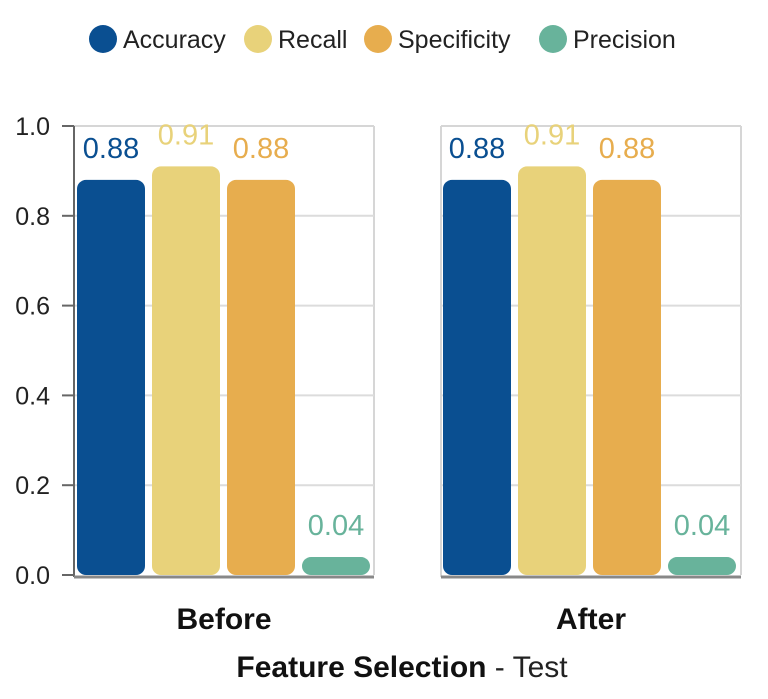  I want to click on legend-item-accuracy: Accuracy, so click(157, 39).